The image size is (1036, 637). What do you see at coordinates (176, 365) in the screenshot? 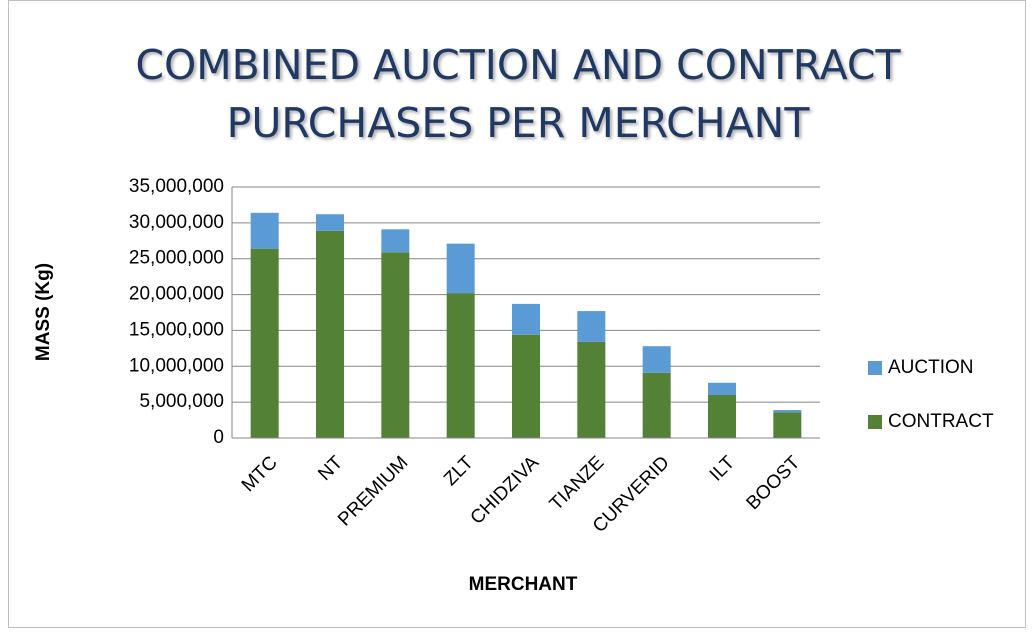
I see `y-tick-label: 10,000,000` at bounding box center [176, 365].